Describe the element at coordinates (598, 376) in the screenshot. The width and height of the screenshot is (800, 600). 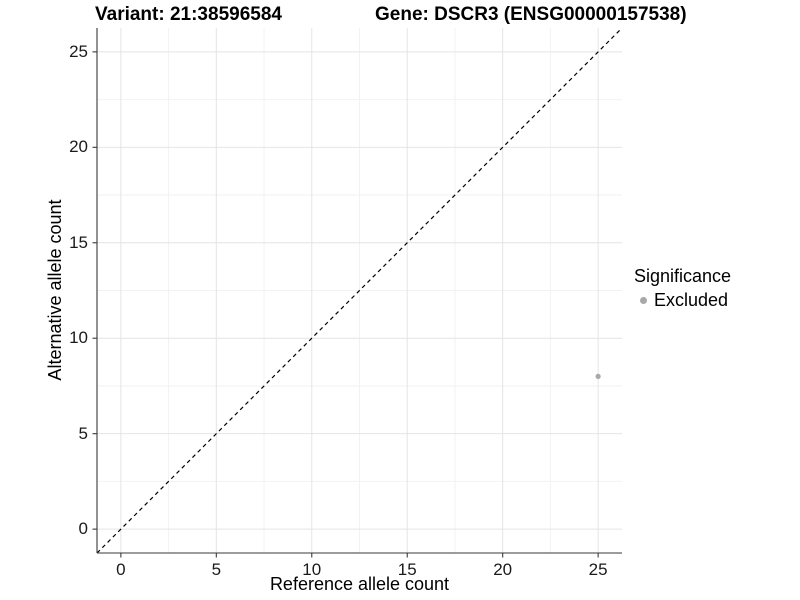
I see `data-point` at that location.